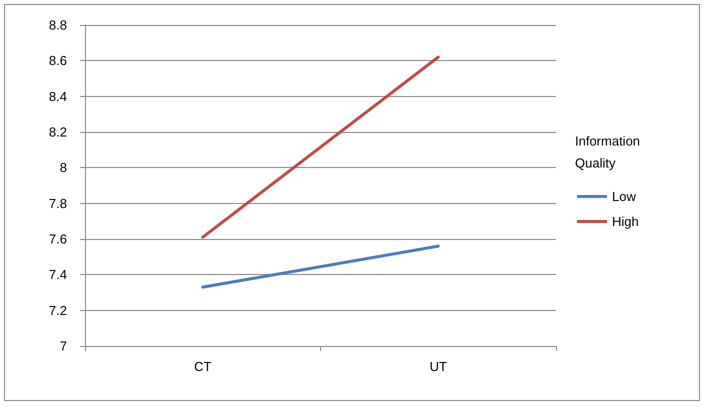  I want to click on legend-title: Information Quality, so click(607, 152).